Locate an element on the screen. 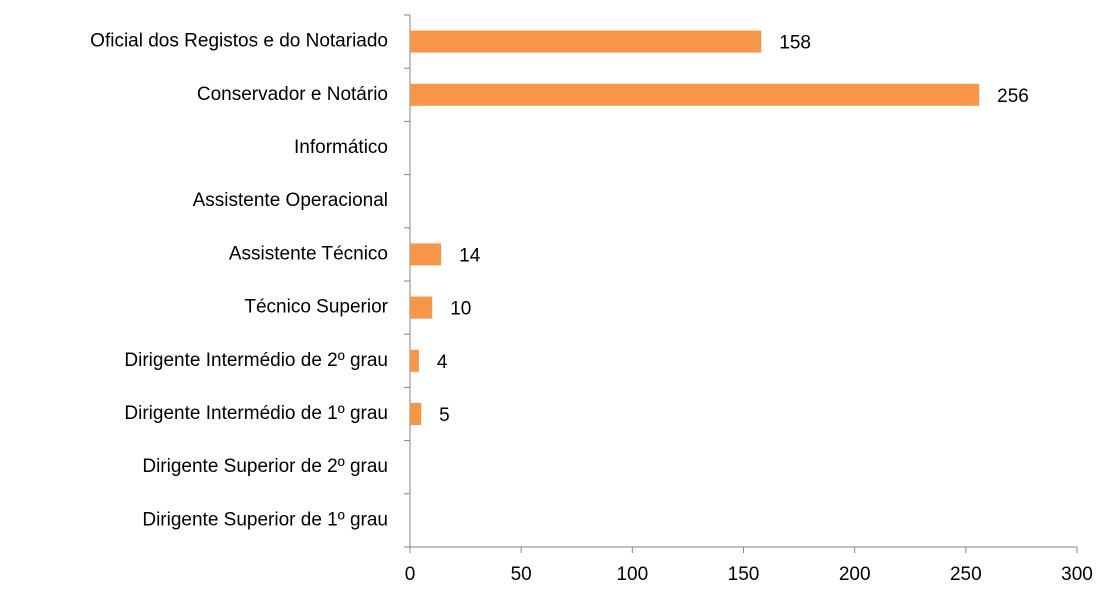 Image resolution: width=1102 pixels, height=599 pixels. y-tick-label: Assistente Técnico is located at coordinates (308, 253).